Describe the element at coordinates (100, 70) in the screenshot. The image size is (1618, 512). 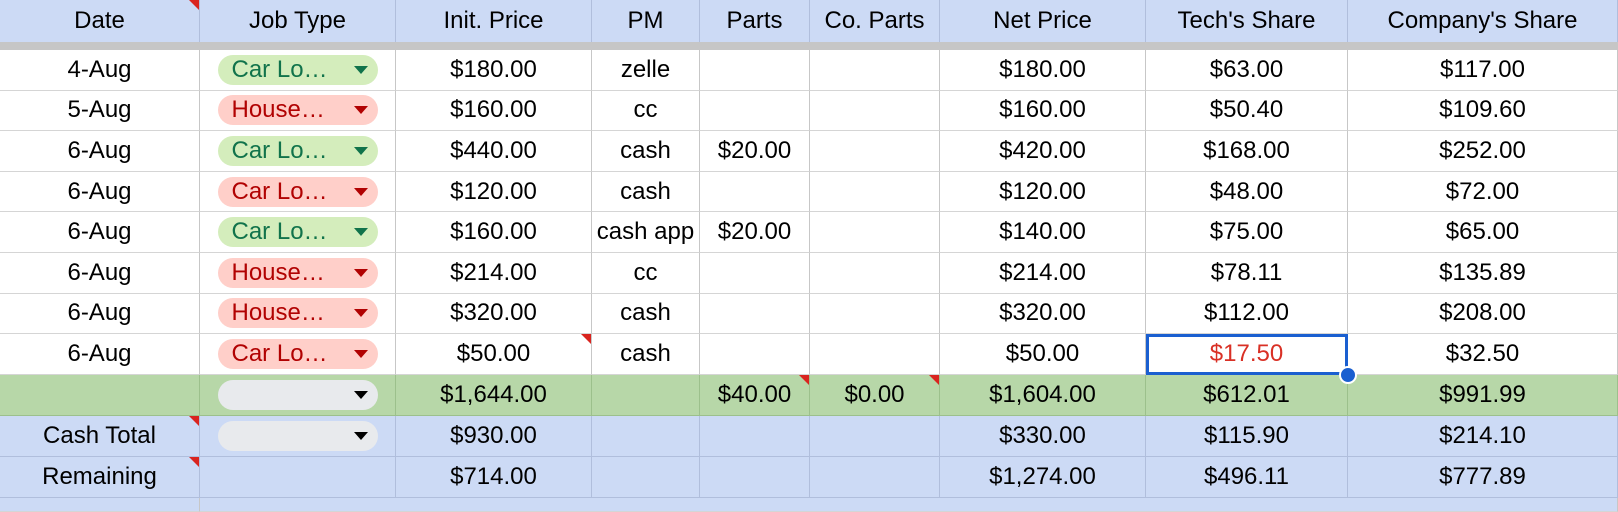
I see `cell-date: 4-Aug` at that location.